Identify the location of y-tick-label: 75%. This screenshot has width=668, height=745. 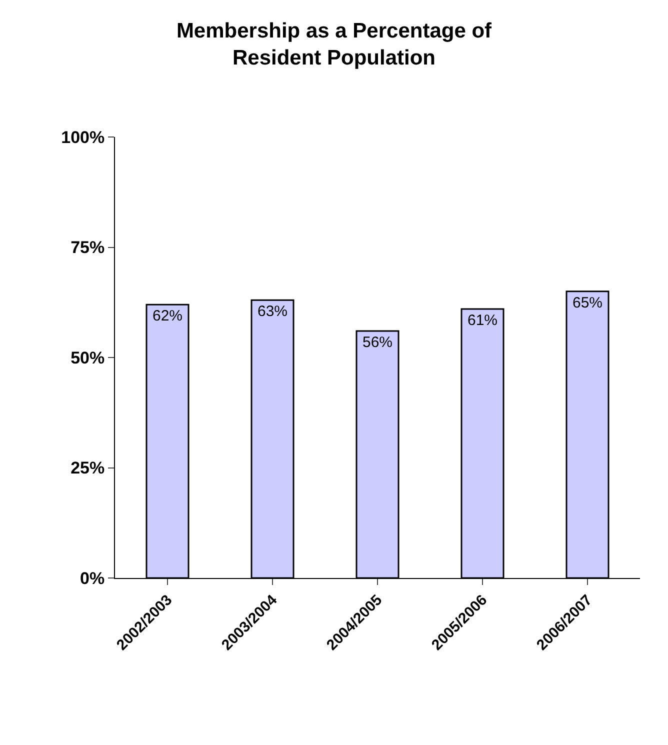
(87, 248).